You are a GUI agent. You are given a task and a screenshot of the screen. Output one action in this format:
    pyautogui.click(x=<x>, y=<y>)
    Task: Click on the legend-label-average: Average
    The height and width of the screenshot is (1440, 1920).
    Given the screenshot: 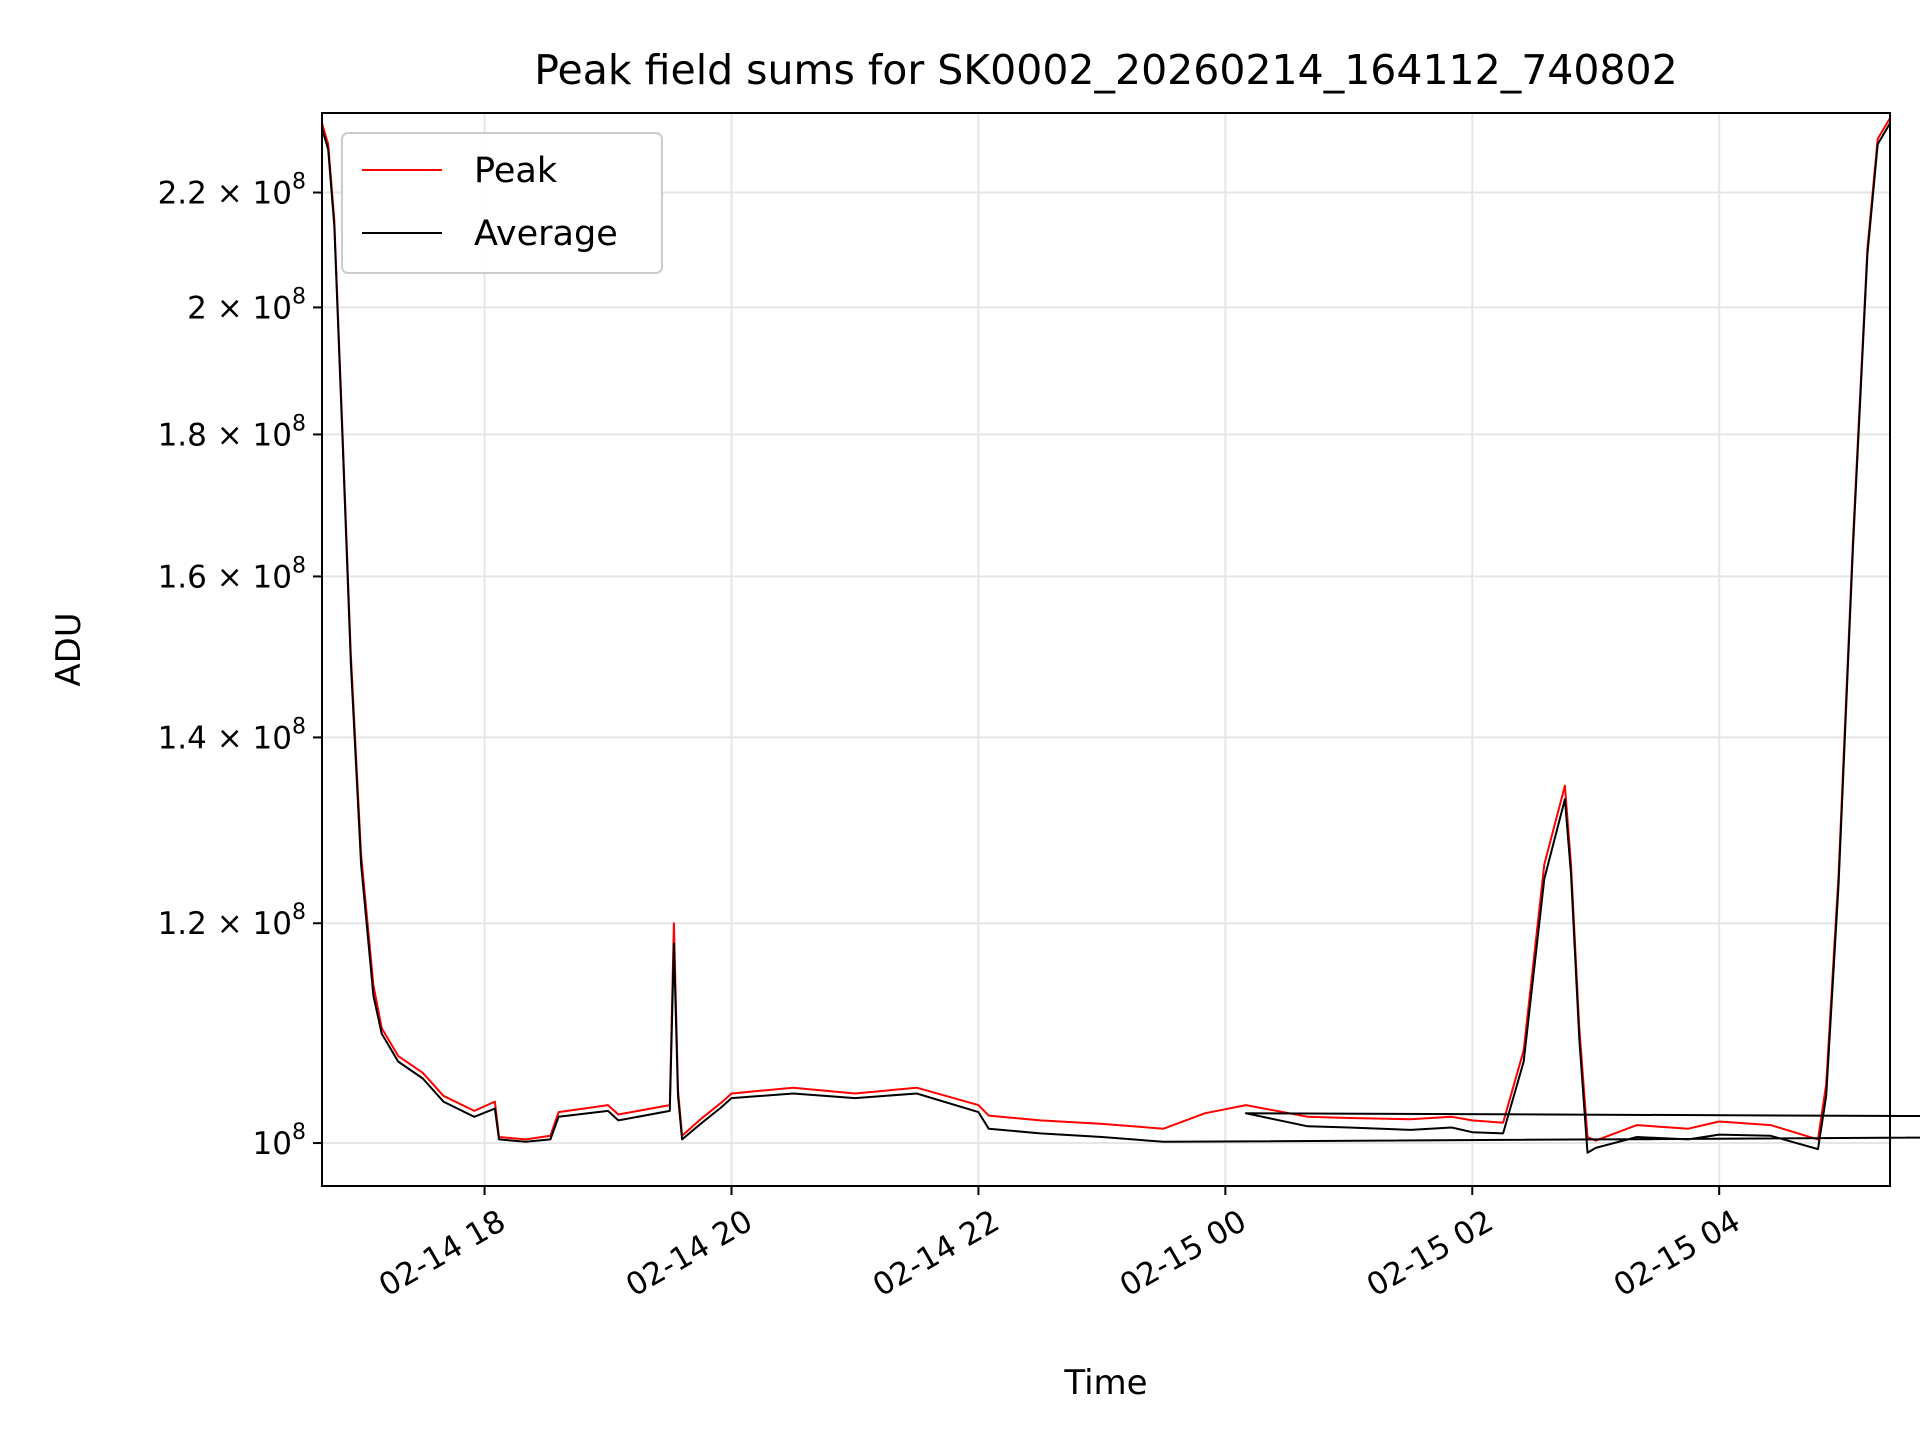 What is the action you would take?
    pyautogui.click(x=546, y=234)
    